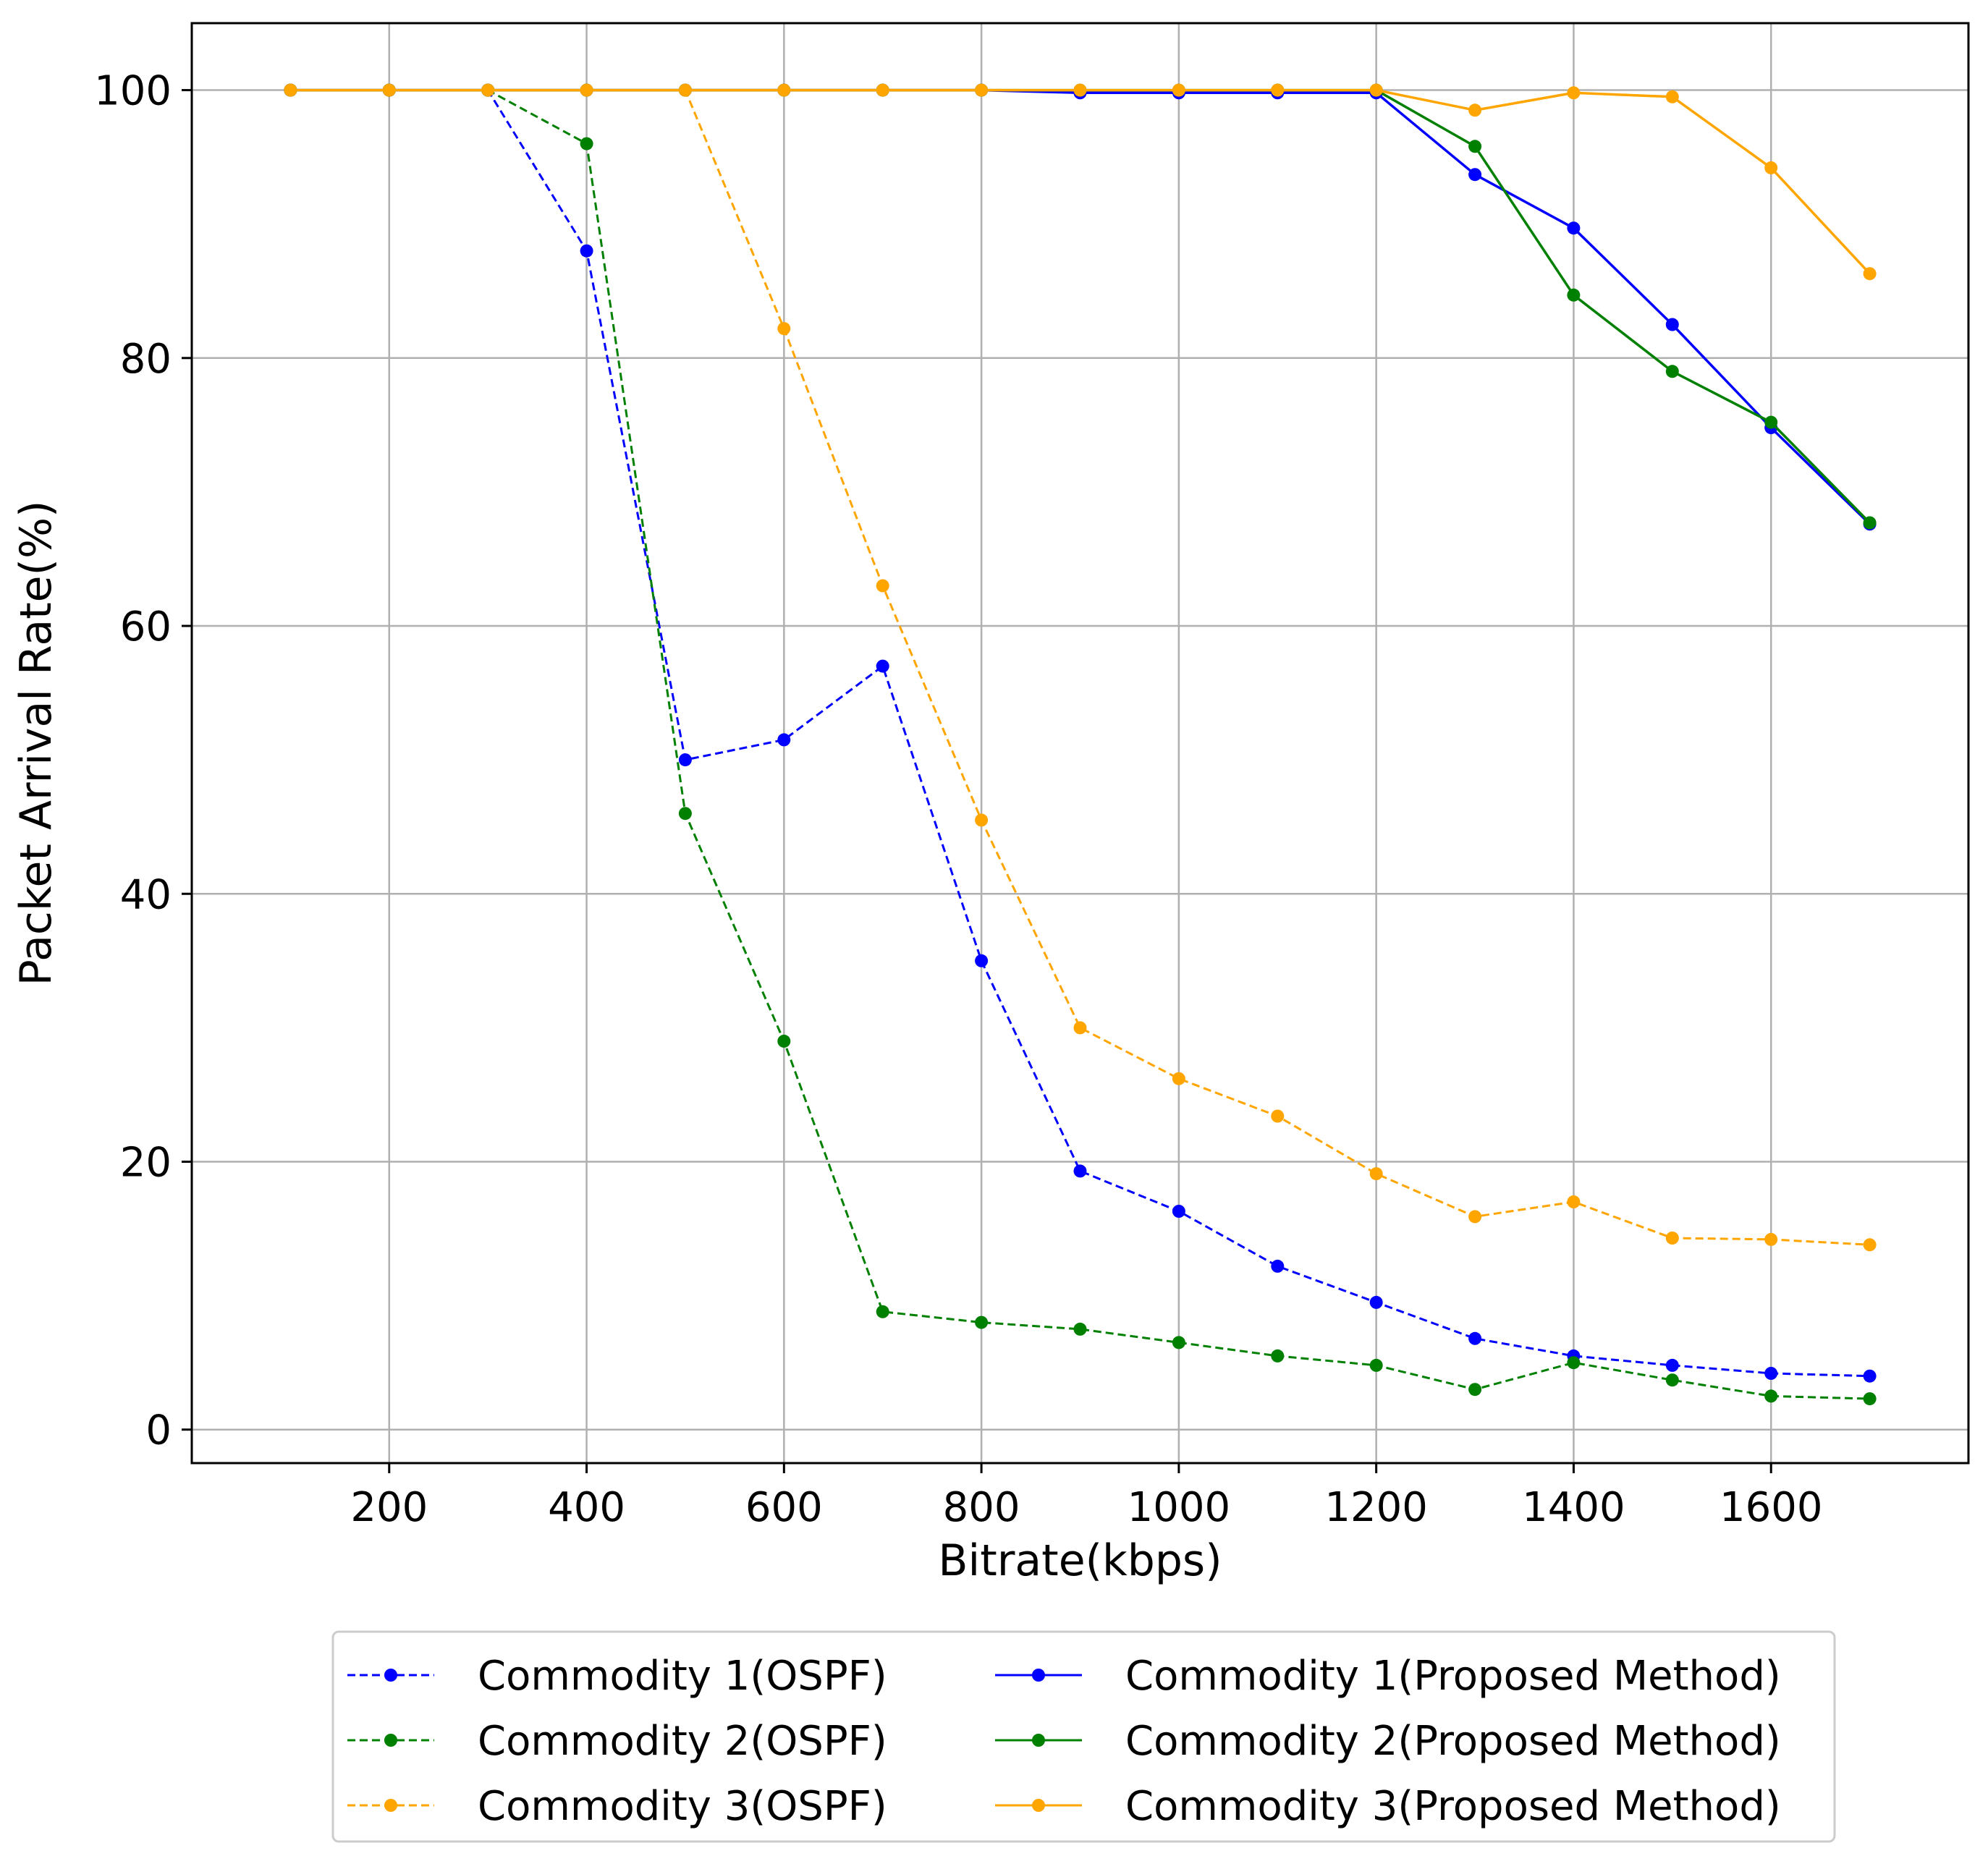 This screenshot has width=1988, height=1856. Describe the element at coordinates (146, 359) in the screenshot. I see `y-tick-label: 80` at that location.